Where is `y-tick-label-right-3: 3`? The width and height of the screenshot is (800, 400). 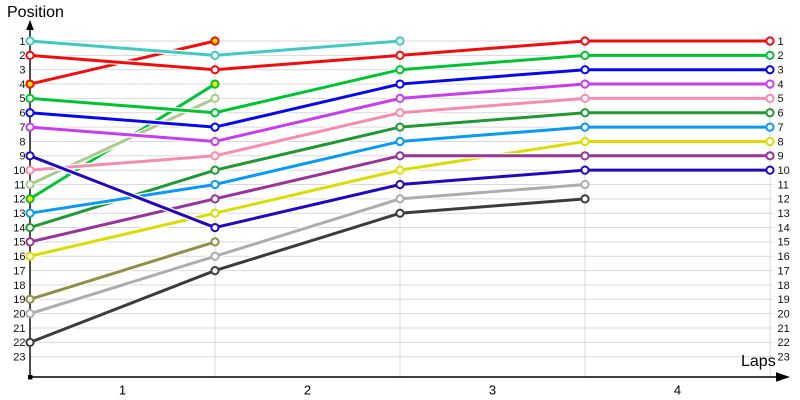 y-tick-label-right-3: 3 is located at coordinates (781, 71).